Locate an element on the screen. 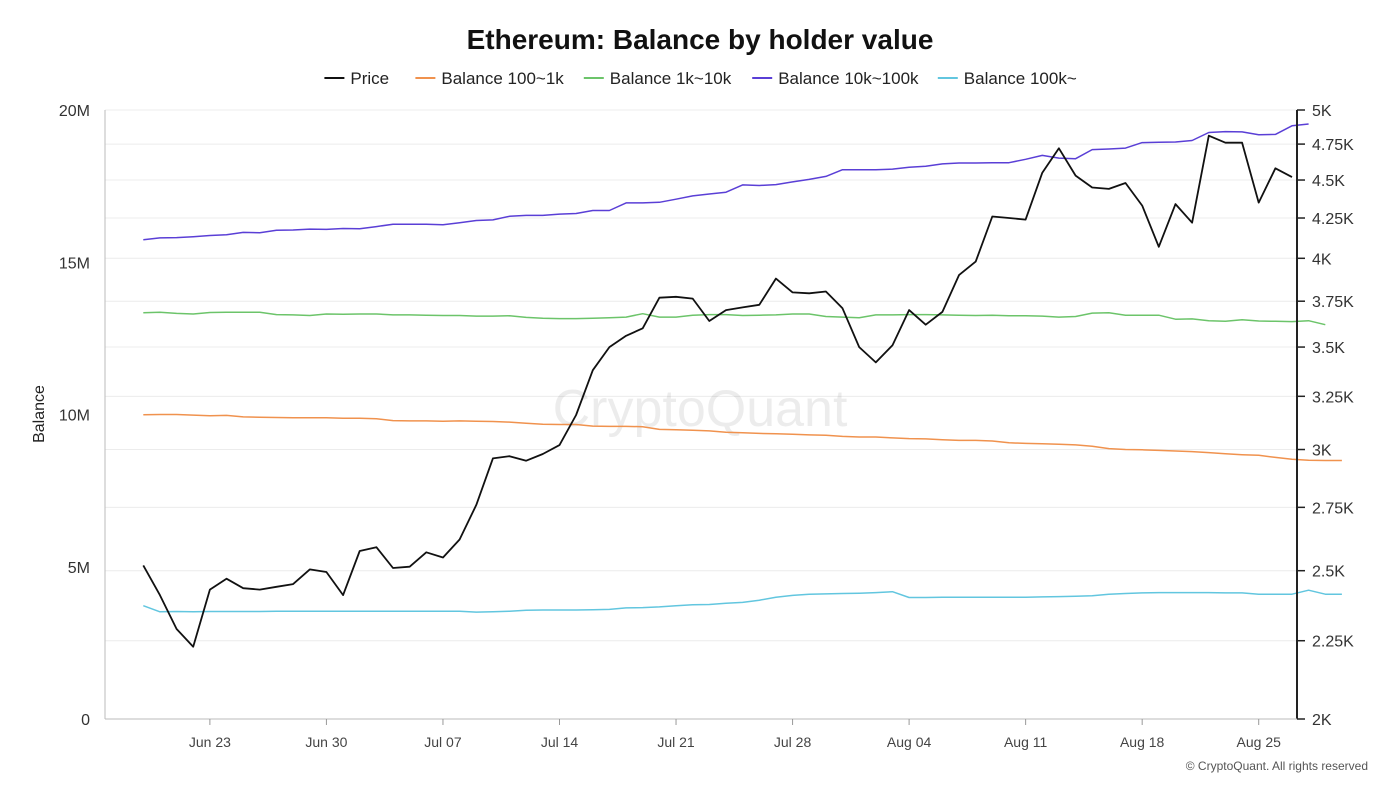  copyright-text: © CryptoQuant. All rights reserved is located at coordinates (1277, 766).